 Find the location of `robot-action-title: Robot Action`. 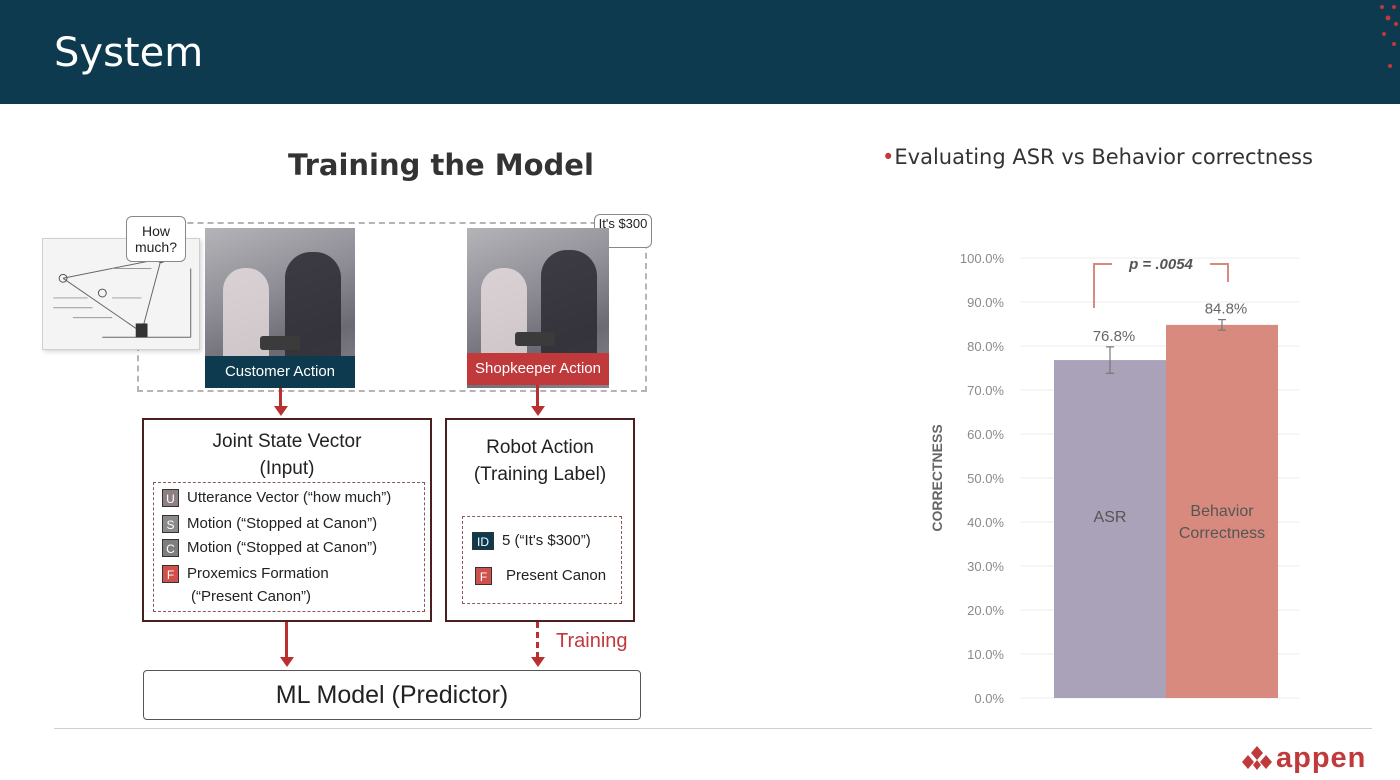

robot-action-title: Robot Action is located at coordinates (540, 447).